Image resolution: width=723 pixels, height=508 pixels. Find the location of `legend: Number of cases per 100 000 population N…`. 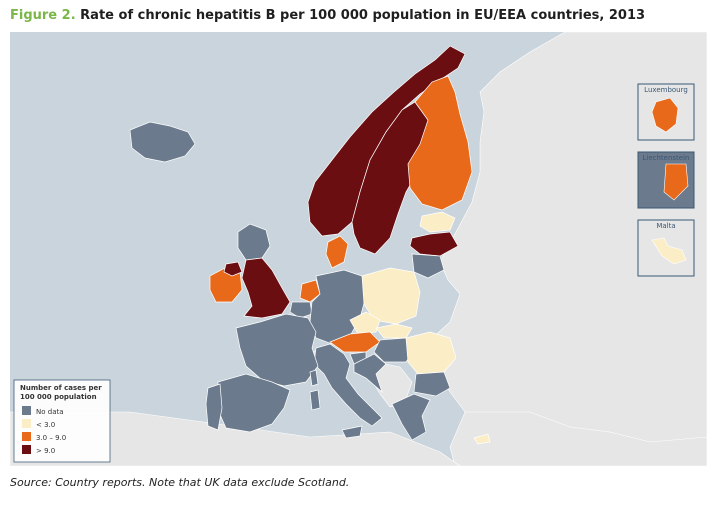

legend: Number of cases per 100 000 population N… is located at coordinates (62, 421).